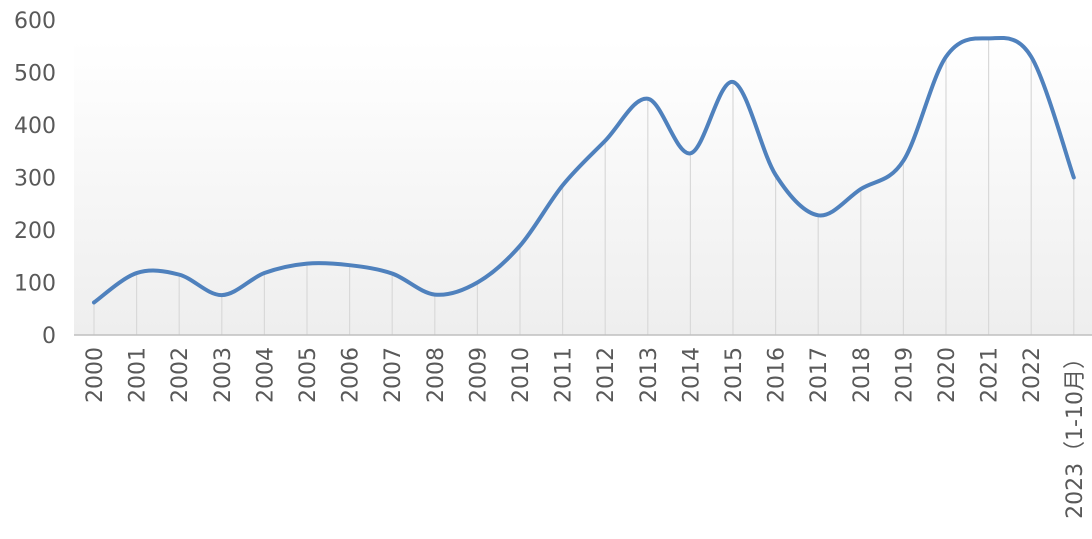 This screenshot has width=1092, height=539. Describe the element at coordinates (180, 375) in the screenshot. I see `x-tick-label: 2002` at that location.